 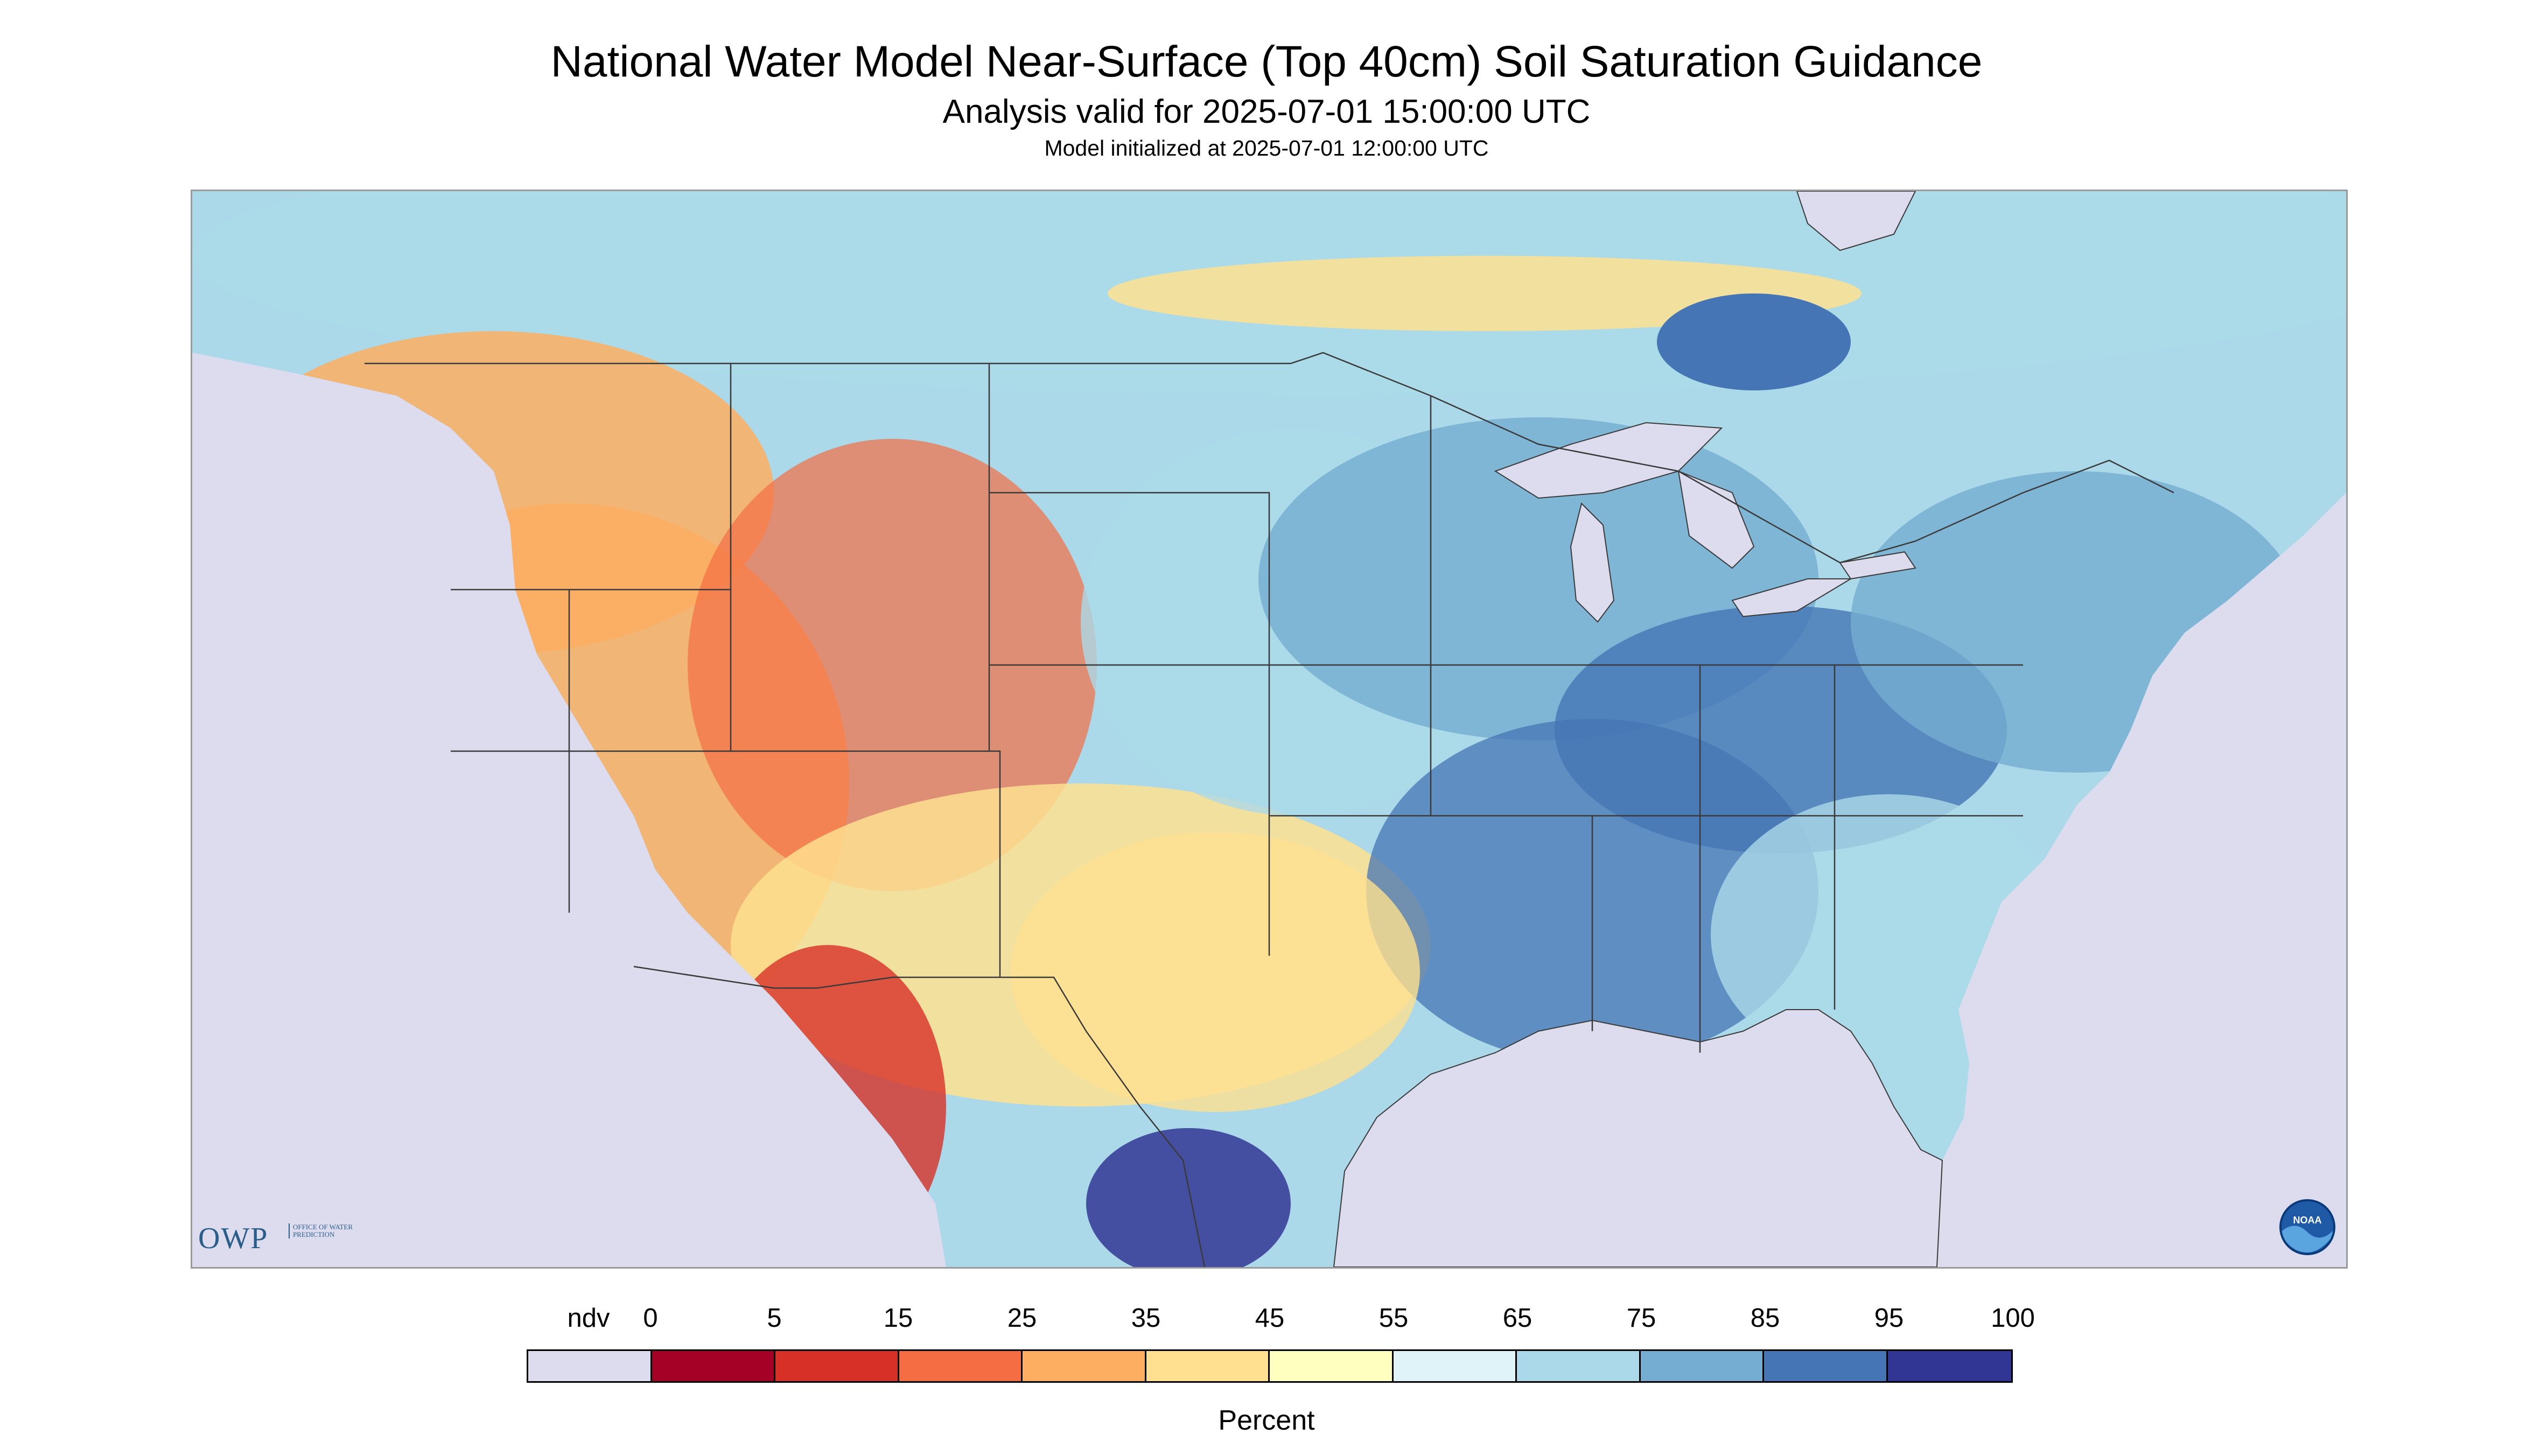 I want to click on james-bay, so click(x=1856, y=221).